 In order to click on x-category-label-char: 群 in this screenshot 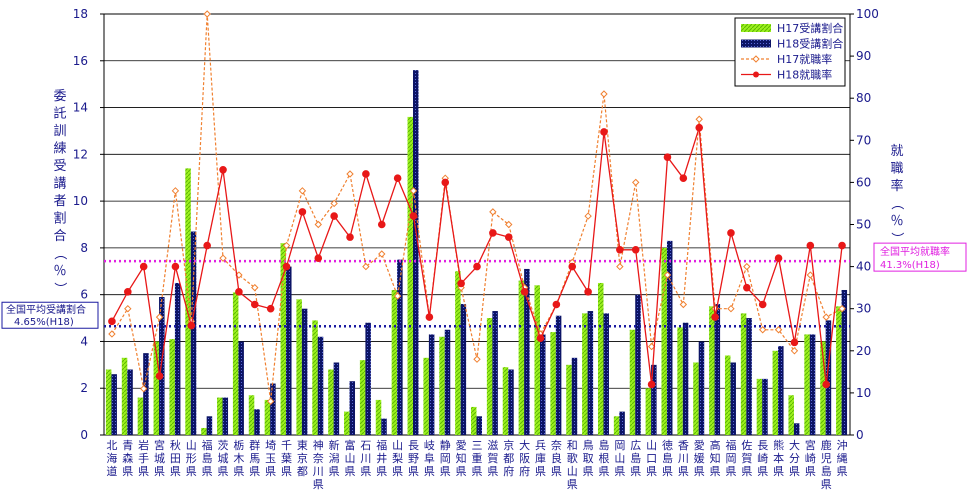, I will do `click(254, 445)`.